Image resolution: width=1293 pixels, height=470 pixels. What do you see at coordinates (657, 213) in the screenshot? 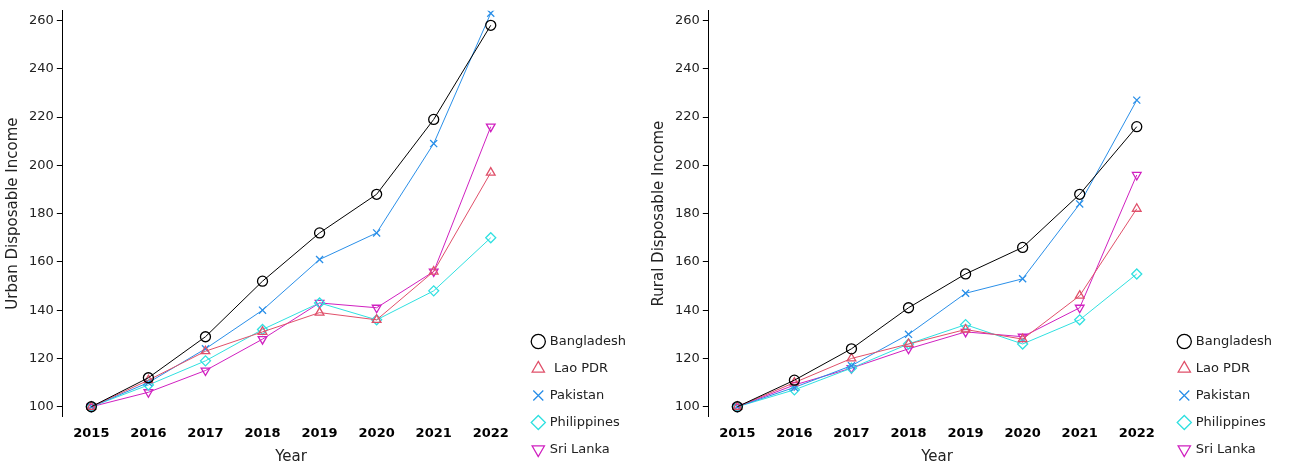
I see `y-axis-title: Rural Disposable Income` at bounding box center [657, 213].